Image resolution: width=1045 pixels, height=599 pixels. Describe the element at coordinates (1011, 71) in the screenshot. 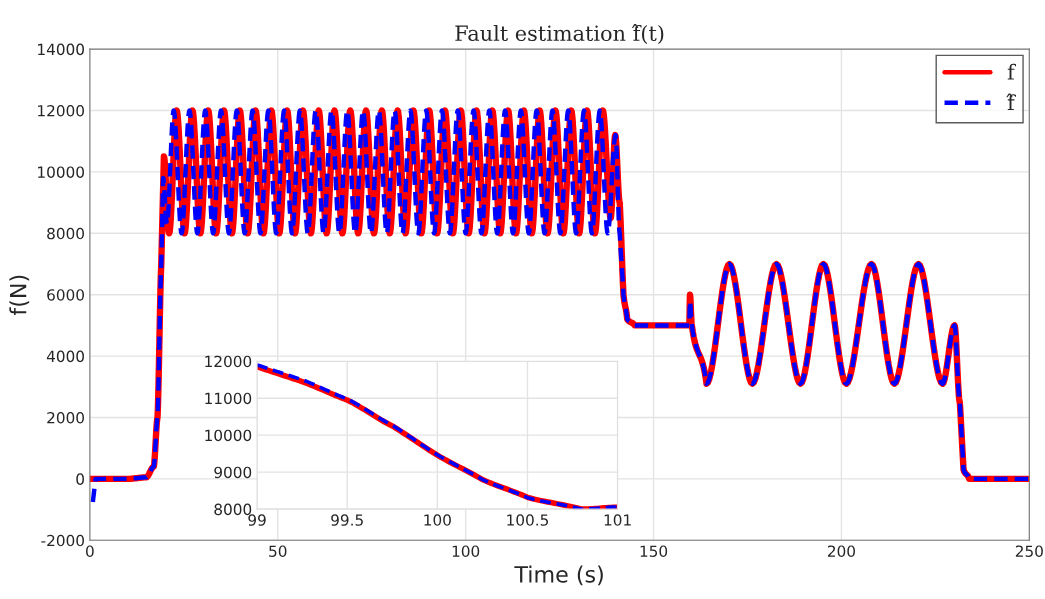

I see `legend-label: f` at that location.